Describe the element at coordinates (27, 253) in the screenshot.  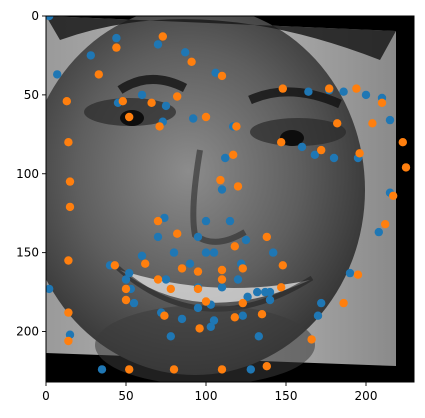
I see `y-tick-label: 150` at that location.